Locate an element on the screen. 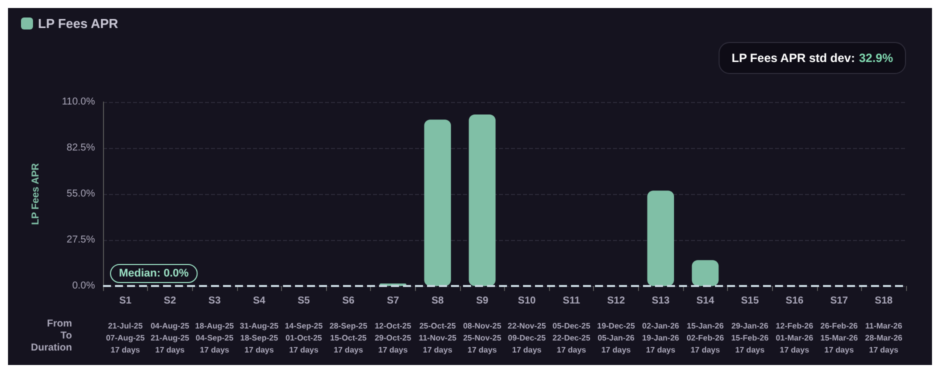 The width and height of the screenshot is (940, 373). category-label: S1 21-Jul-25 07-Aug-25 17 days is located at coordinates (125, 325).